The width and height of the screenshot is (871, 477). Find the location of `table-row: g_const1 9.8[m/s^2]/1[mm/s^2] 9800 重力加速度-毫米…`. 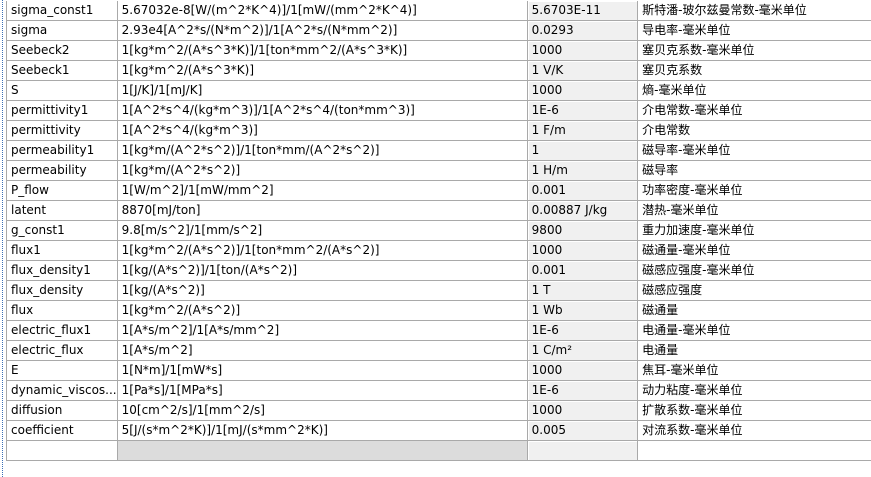

table-row: g_const1 9.8[m/s^2]/1[mm/s^2] 9800 重力加速度-毫米… is located at coordinates (438, 230).